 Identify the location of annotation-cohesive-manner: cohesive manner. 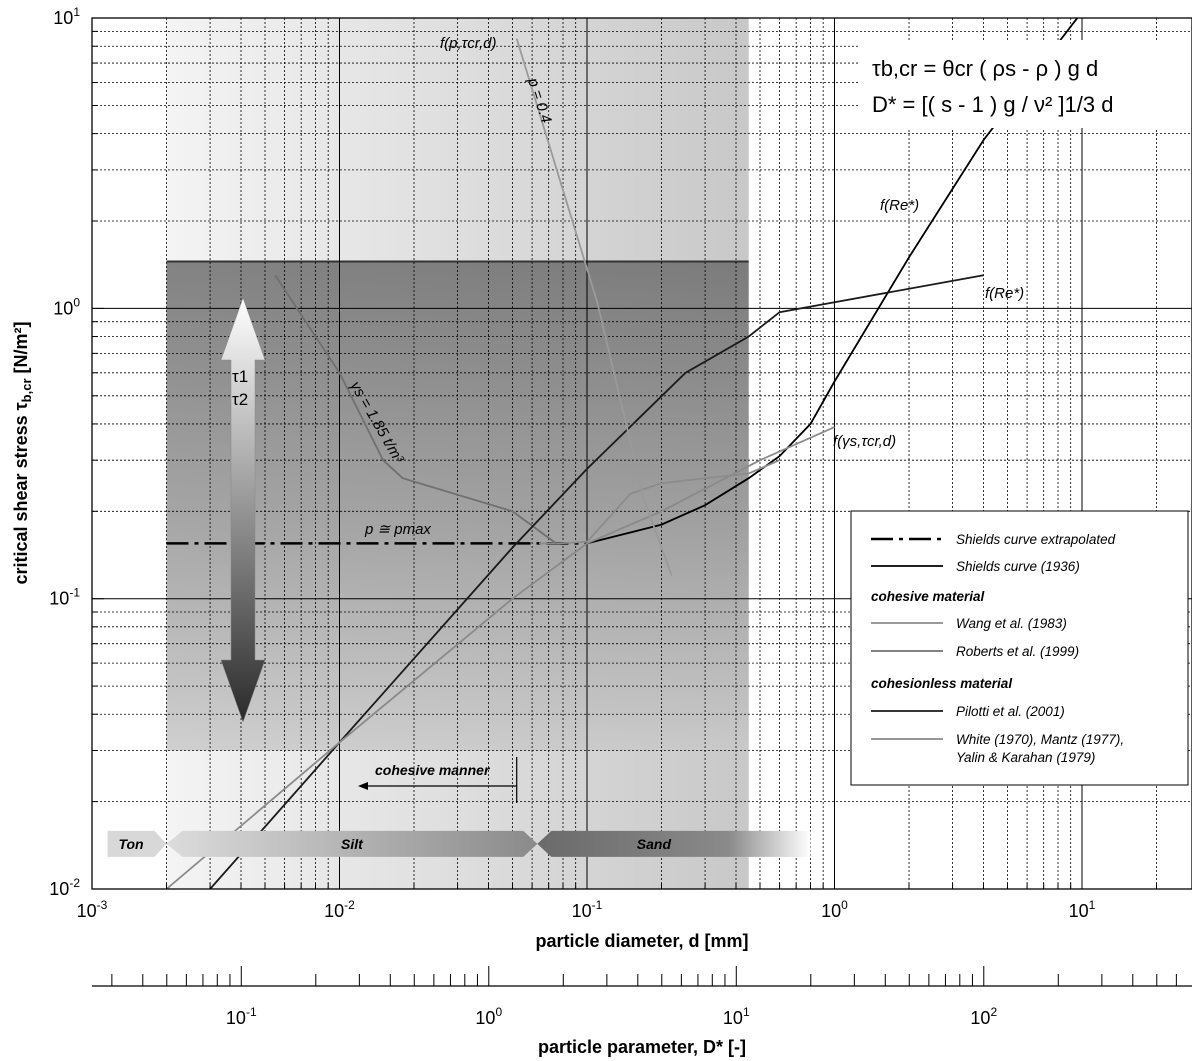
(433, 770).